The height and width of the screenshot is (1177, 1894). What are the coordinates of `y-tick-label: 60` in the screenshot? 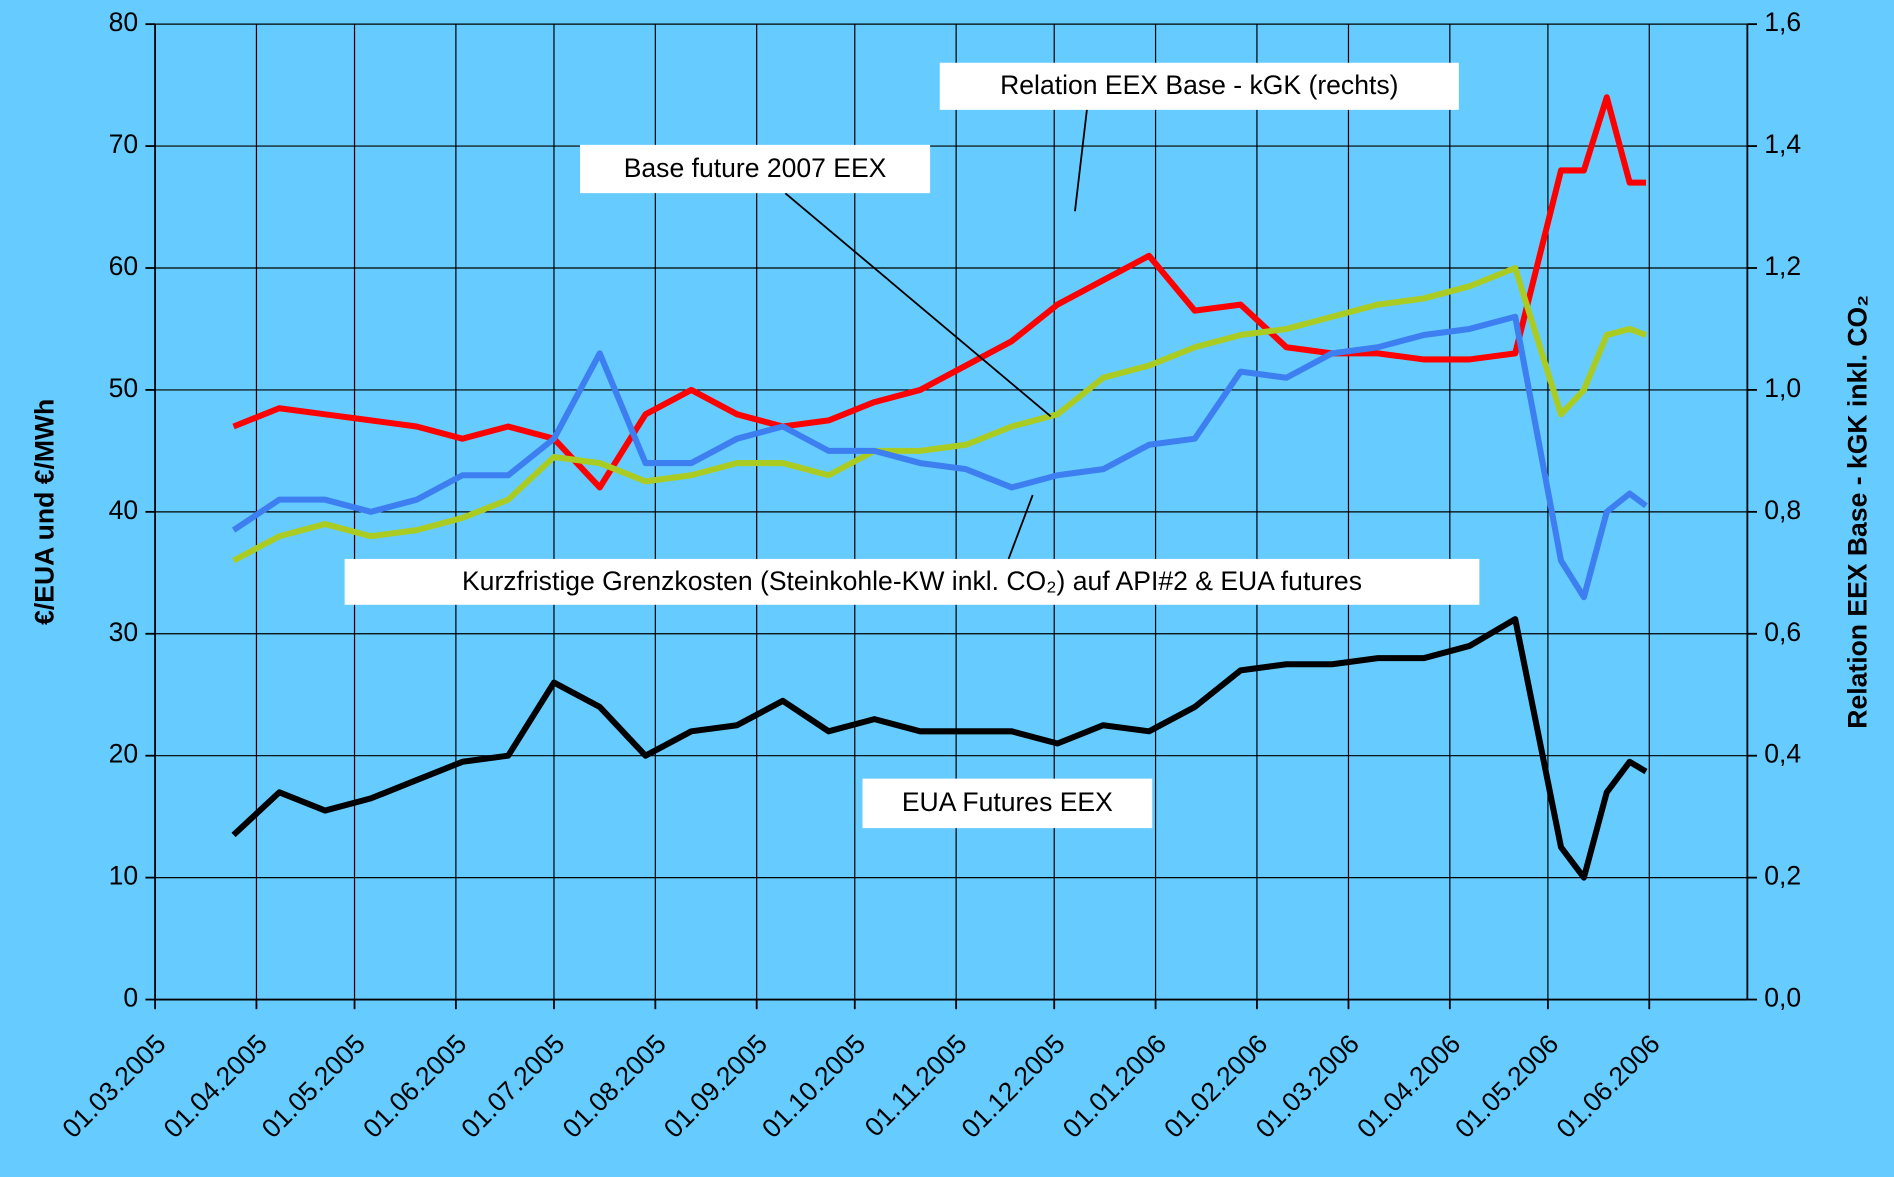 It's located at (124, 266).